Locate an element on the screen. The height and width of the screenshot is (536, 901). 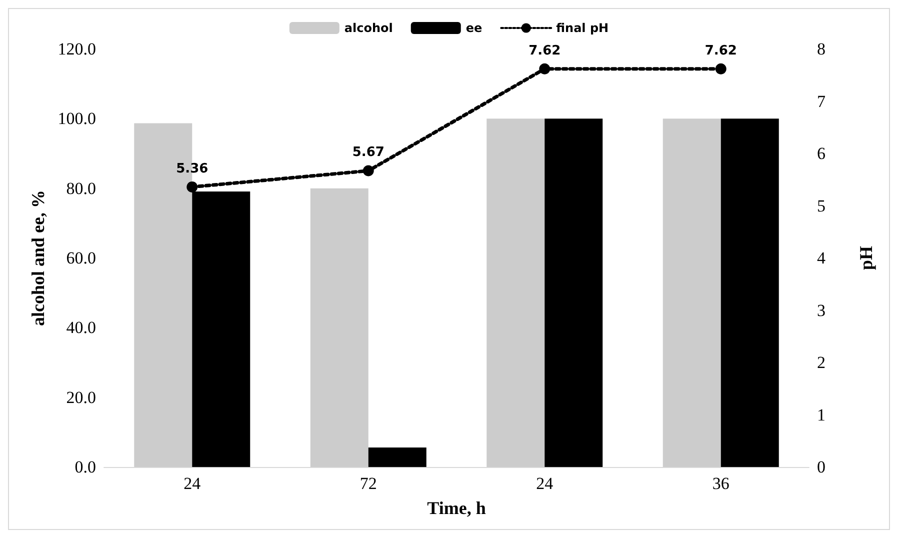
y2-tick-label: 4 is located at coordinates (821, 258).